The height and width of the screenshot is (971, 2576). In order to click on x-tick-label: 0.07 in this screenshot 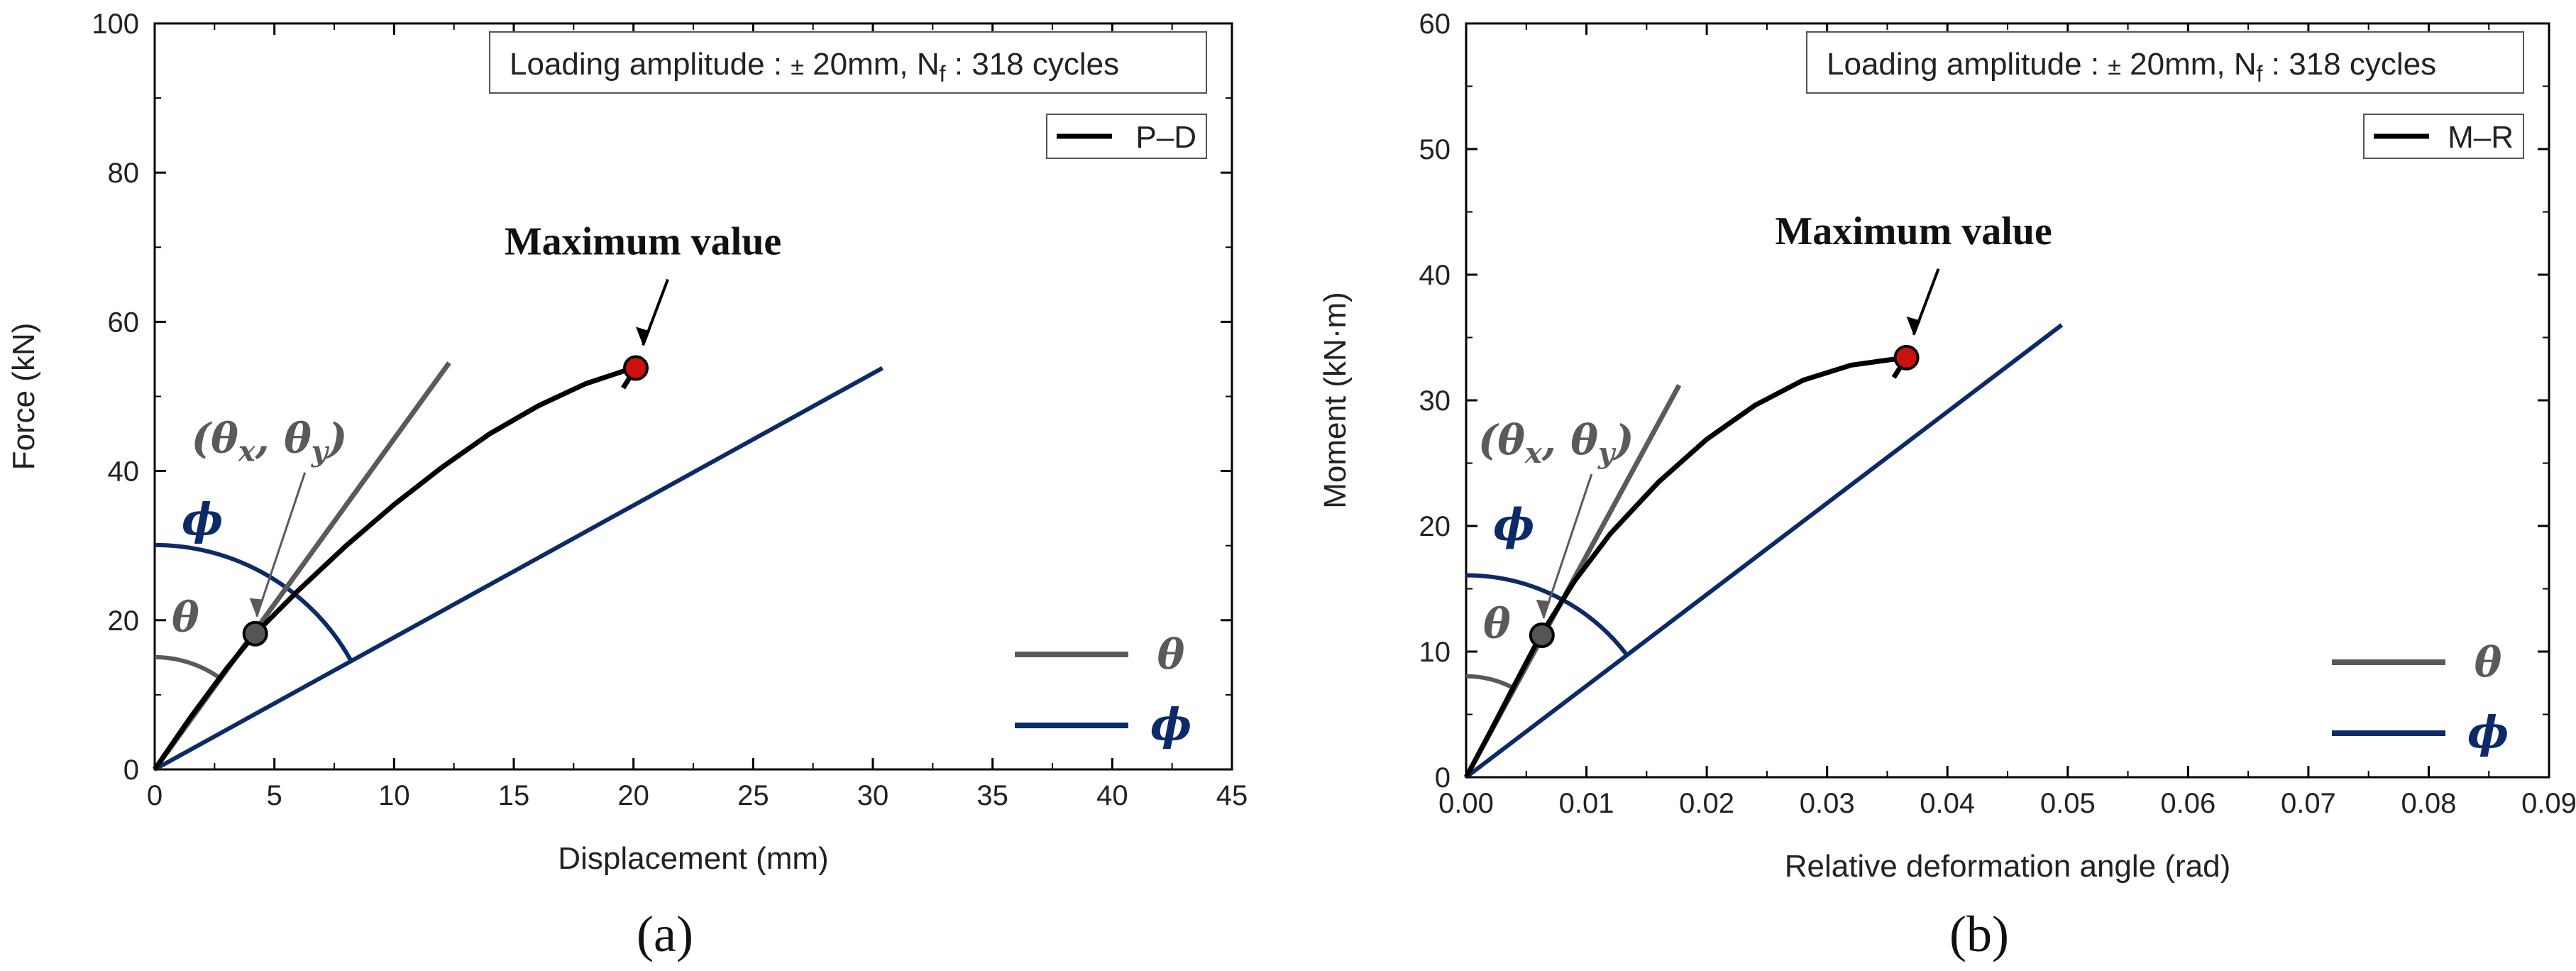, I will do `click(2308, 803)`.